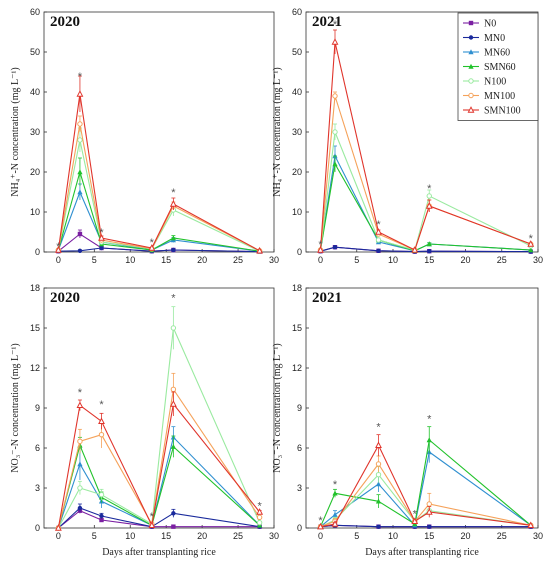 This screenshot has height=563, width=550. I want to click on x-tick-label: 25, so click(502, 260).